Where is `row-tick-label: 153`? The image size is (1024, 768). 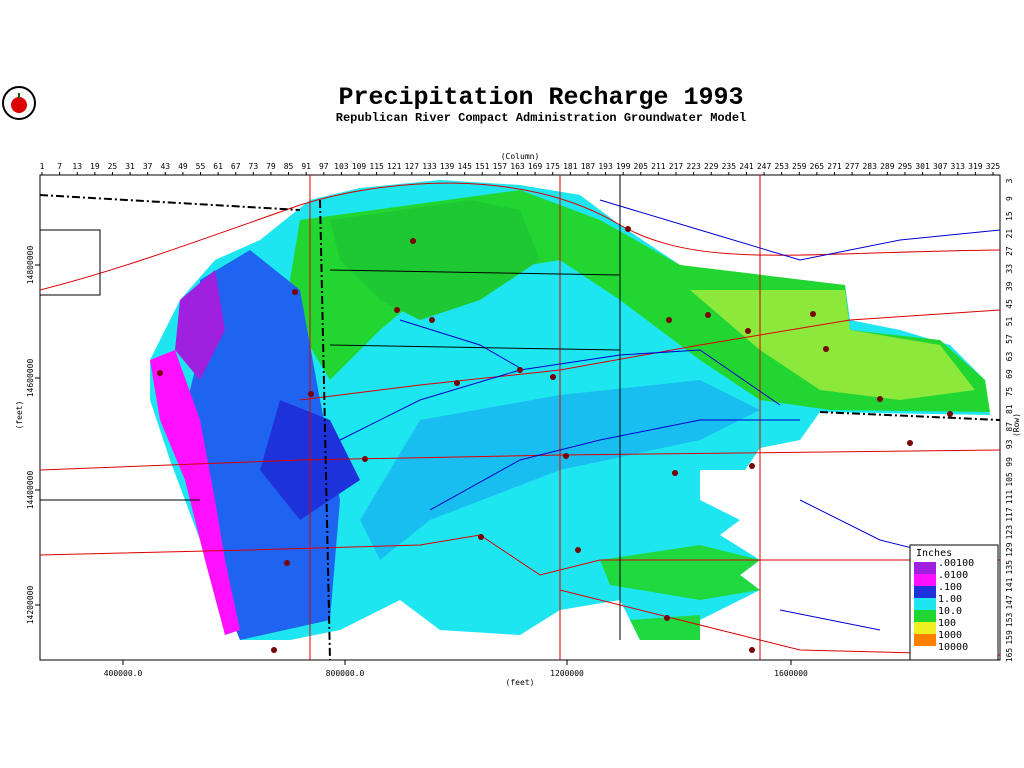
row-tick-label: 153 is located at coordinates (1009, 619).